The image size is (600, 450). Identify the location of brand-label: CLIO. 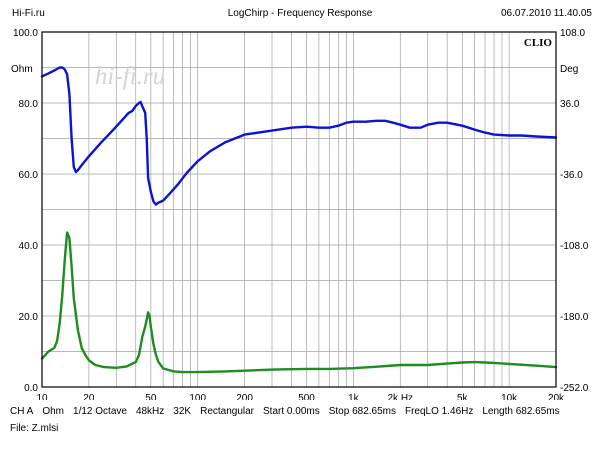
(538, 43).